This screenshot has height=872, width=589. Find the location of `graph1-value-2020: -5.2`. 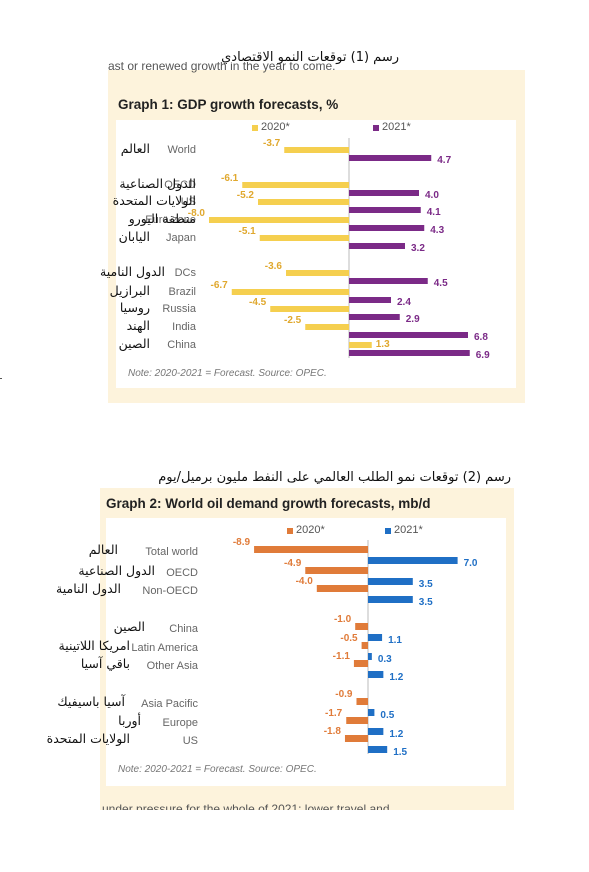

graph1-value-2020: -5.2 is located at coordinates (246, 195).